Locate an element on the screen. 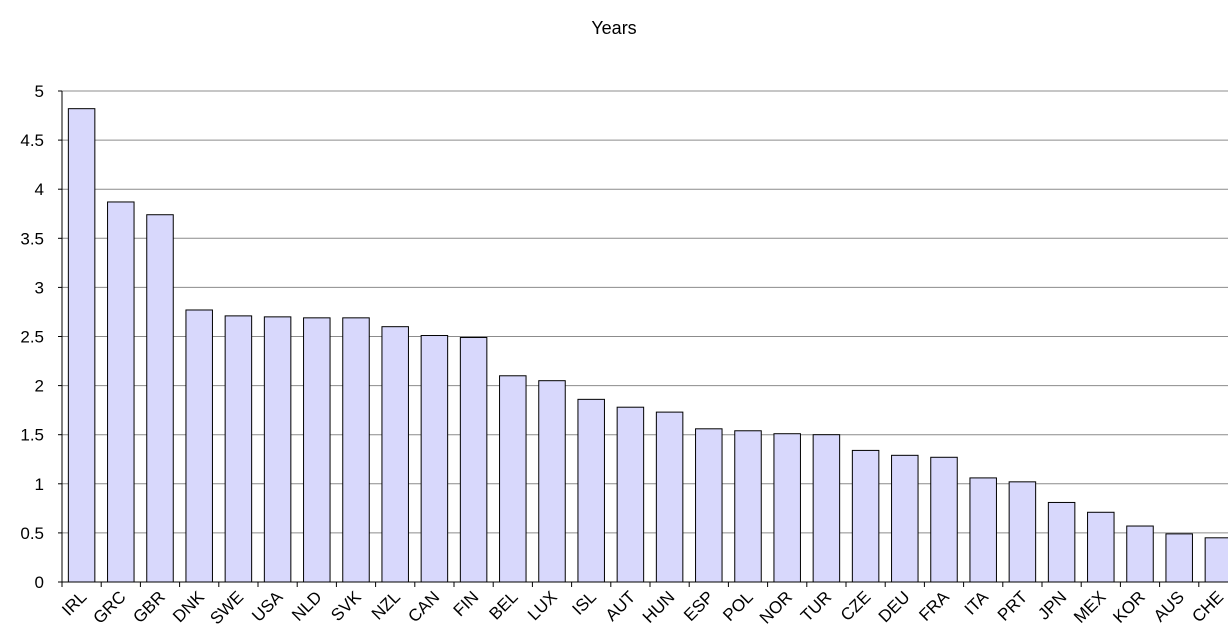 This screenshot has width=1228, height=639. bar-aut is located at coordinates (630, 494).